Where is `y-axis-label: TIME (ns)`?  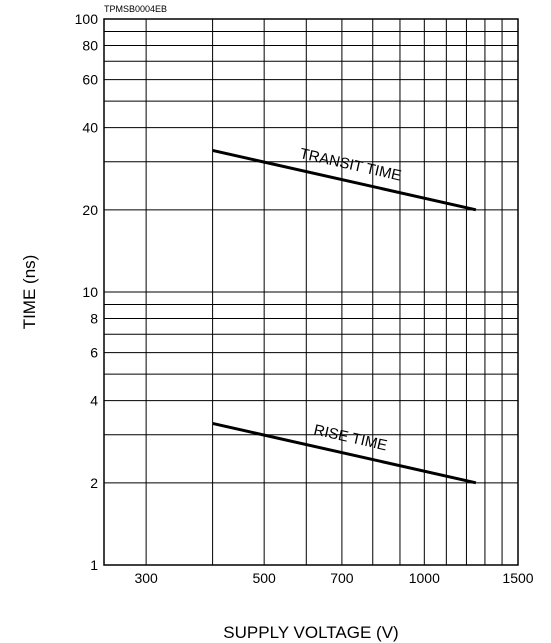
y-axis-label: TIME (ns) is located at coordinates (29, 292).